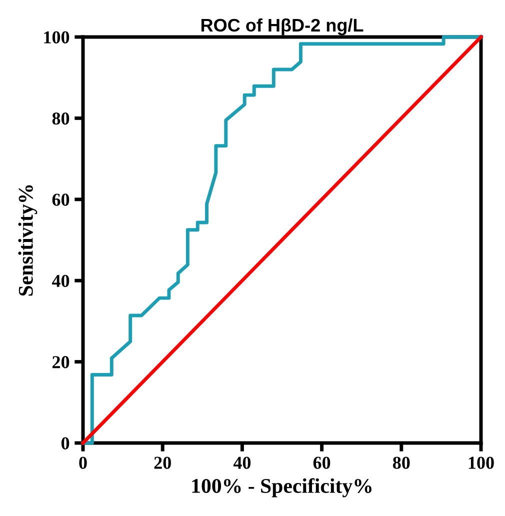 This screenshot has width=505, height=516. I want to click on chart-title: ROC of HβD-2 ng/L, so click(282, 27).